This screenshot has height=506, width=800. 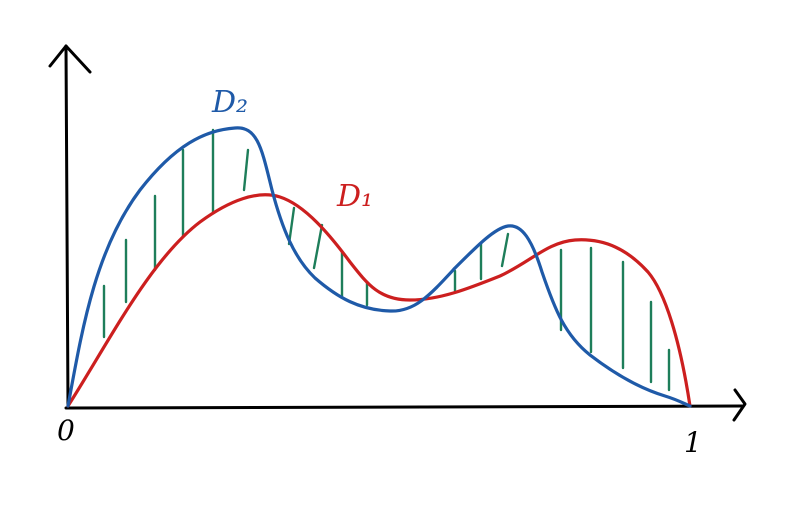 I want to click on x-axis, so click(x=404, y=407).